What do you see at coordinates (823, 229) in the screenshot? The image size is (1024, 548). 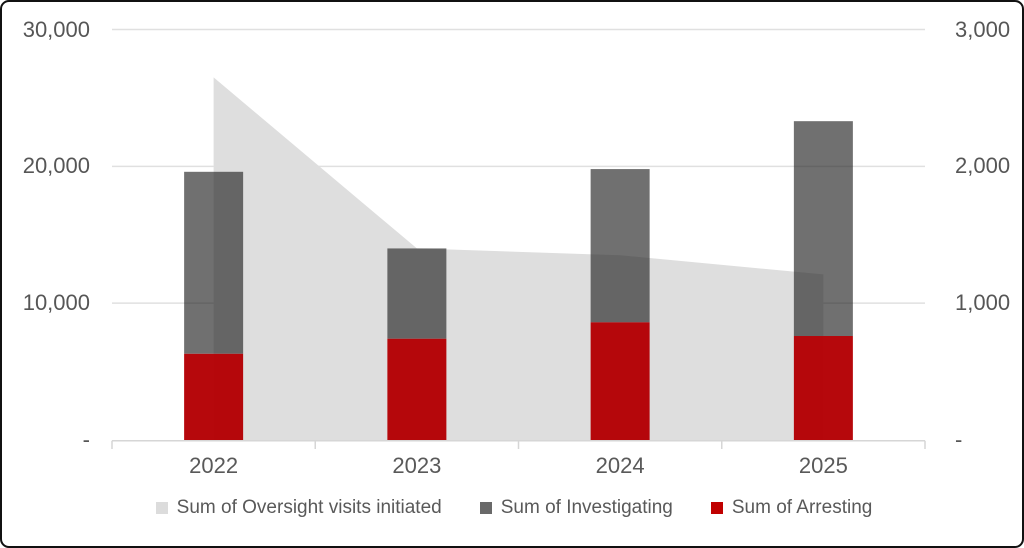 I see `bar-segment-investigating-2025` at bounding box center [823, 229].